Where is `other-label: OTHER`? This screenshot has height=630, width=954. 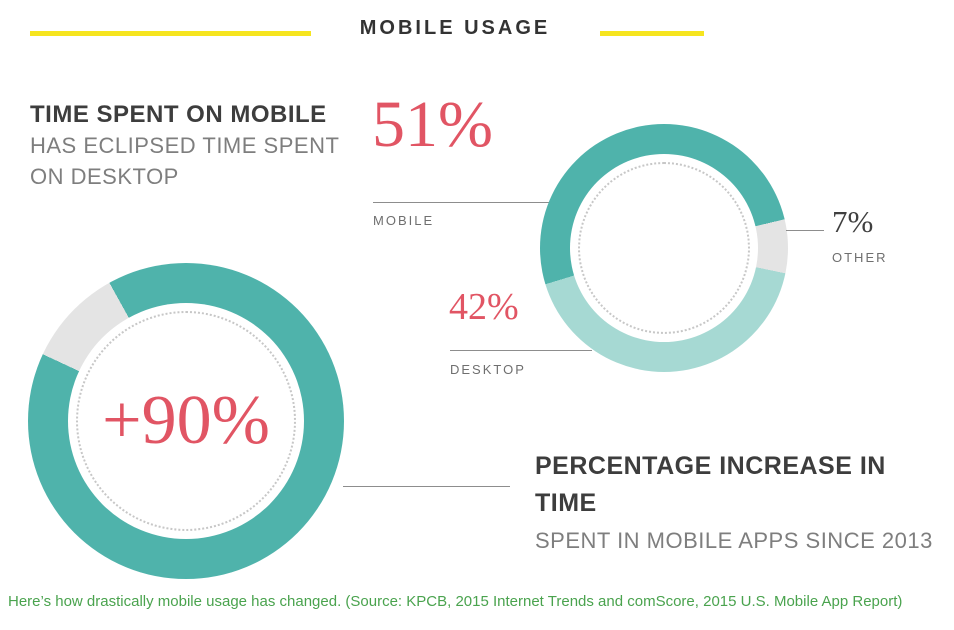
other-label: OTHER is located at coordinates (860, 257).